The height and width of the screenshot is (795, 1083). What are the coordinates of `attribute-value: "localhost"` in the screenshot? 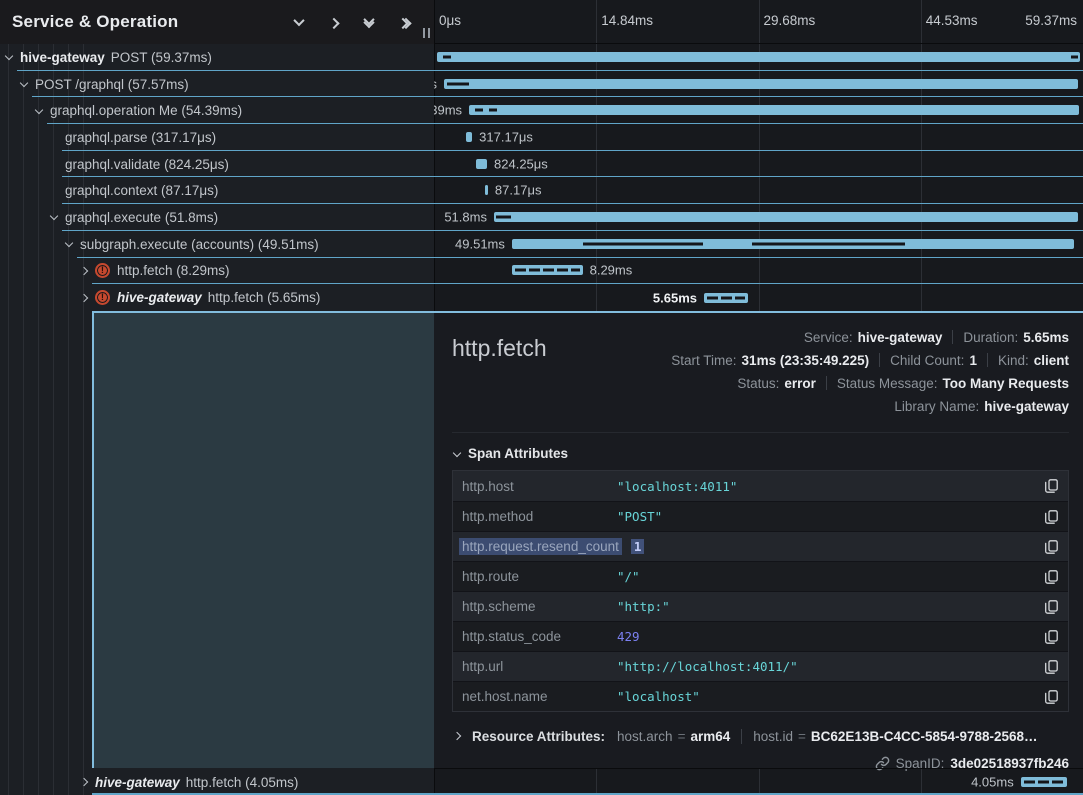 It's located at (658, 696).